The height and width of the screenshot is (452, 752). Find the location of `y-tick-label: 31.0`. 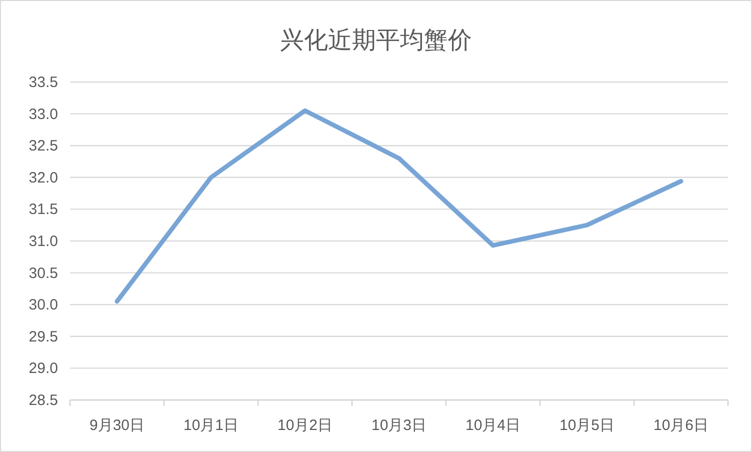

y-tick-label: 31.0 is located at coordinates (43, 241).